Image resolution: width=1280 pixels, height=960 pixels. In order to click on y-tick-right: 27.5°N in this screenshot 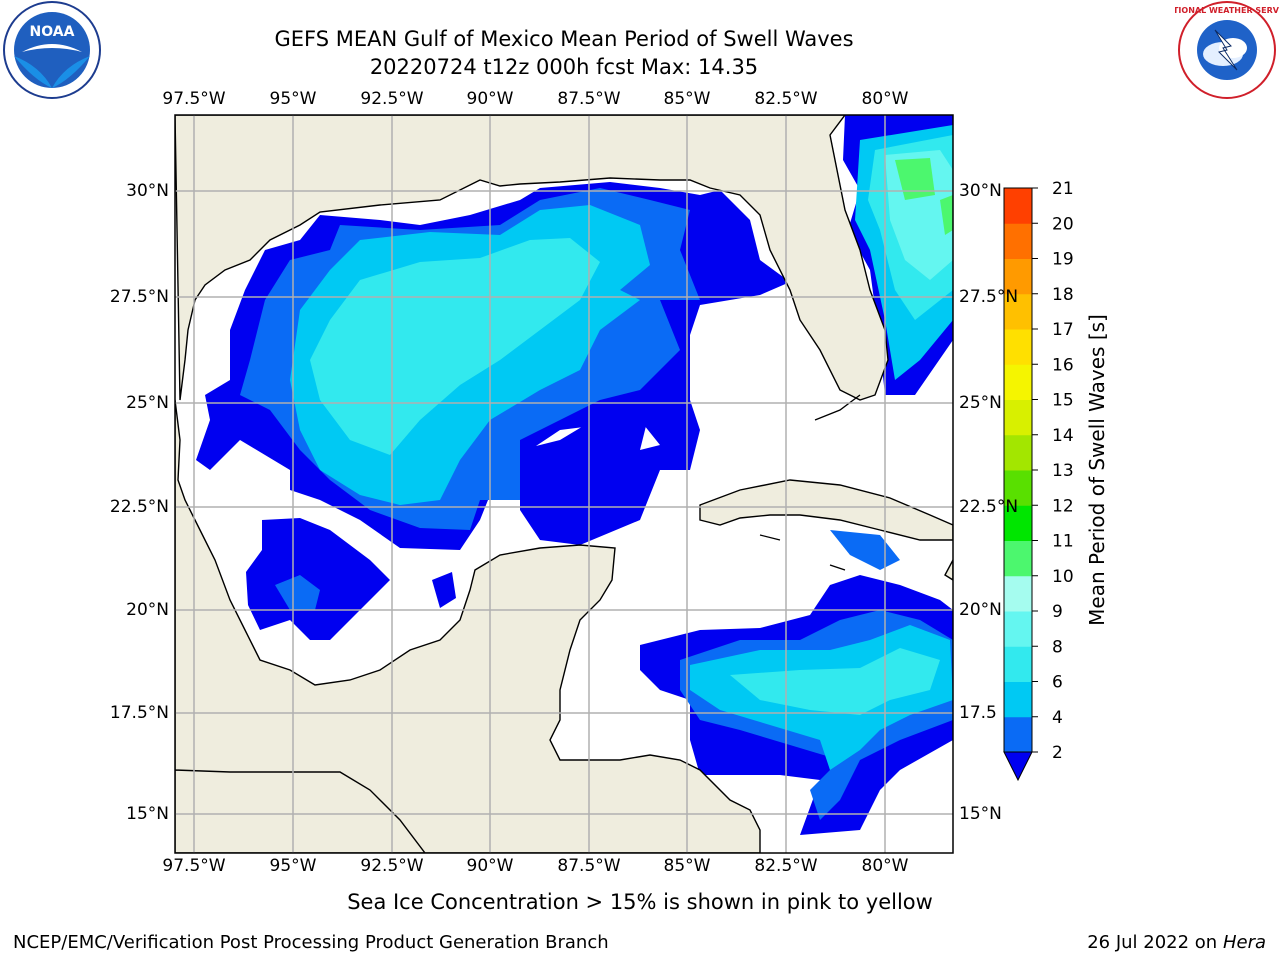, I will do `click(989, 297)`.